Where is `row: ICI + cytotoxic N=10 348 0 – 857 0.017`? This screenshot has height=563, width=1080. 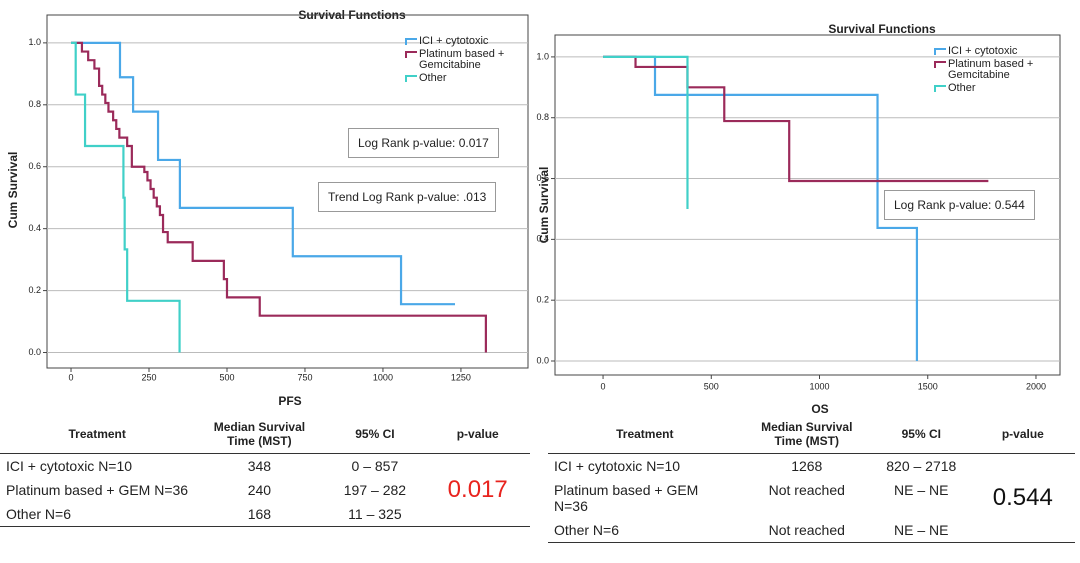 row: ICI + cytotoxic N=10 348 0 – 857 0.017 is located at coordinates (265, 490).